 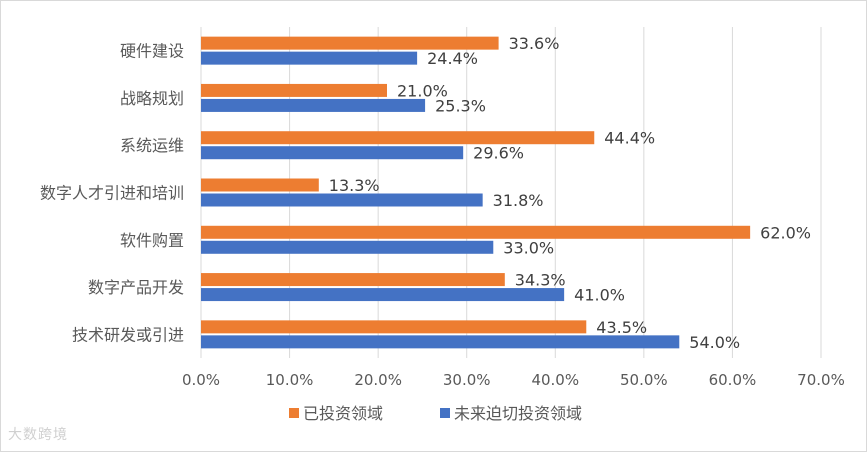 What do you see at coordinates (136, 287) in the screenshot?
I see `category-label: 数字产品开发` at bounding box center [136, 287].